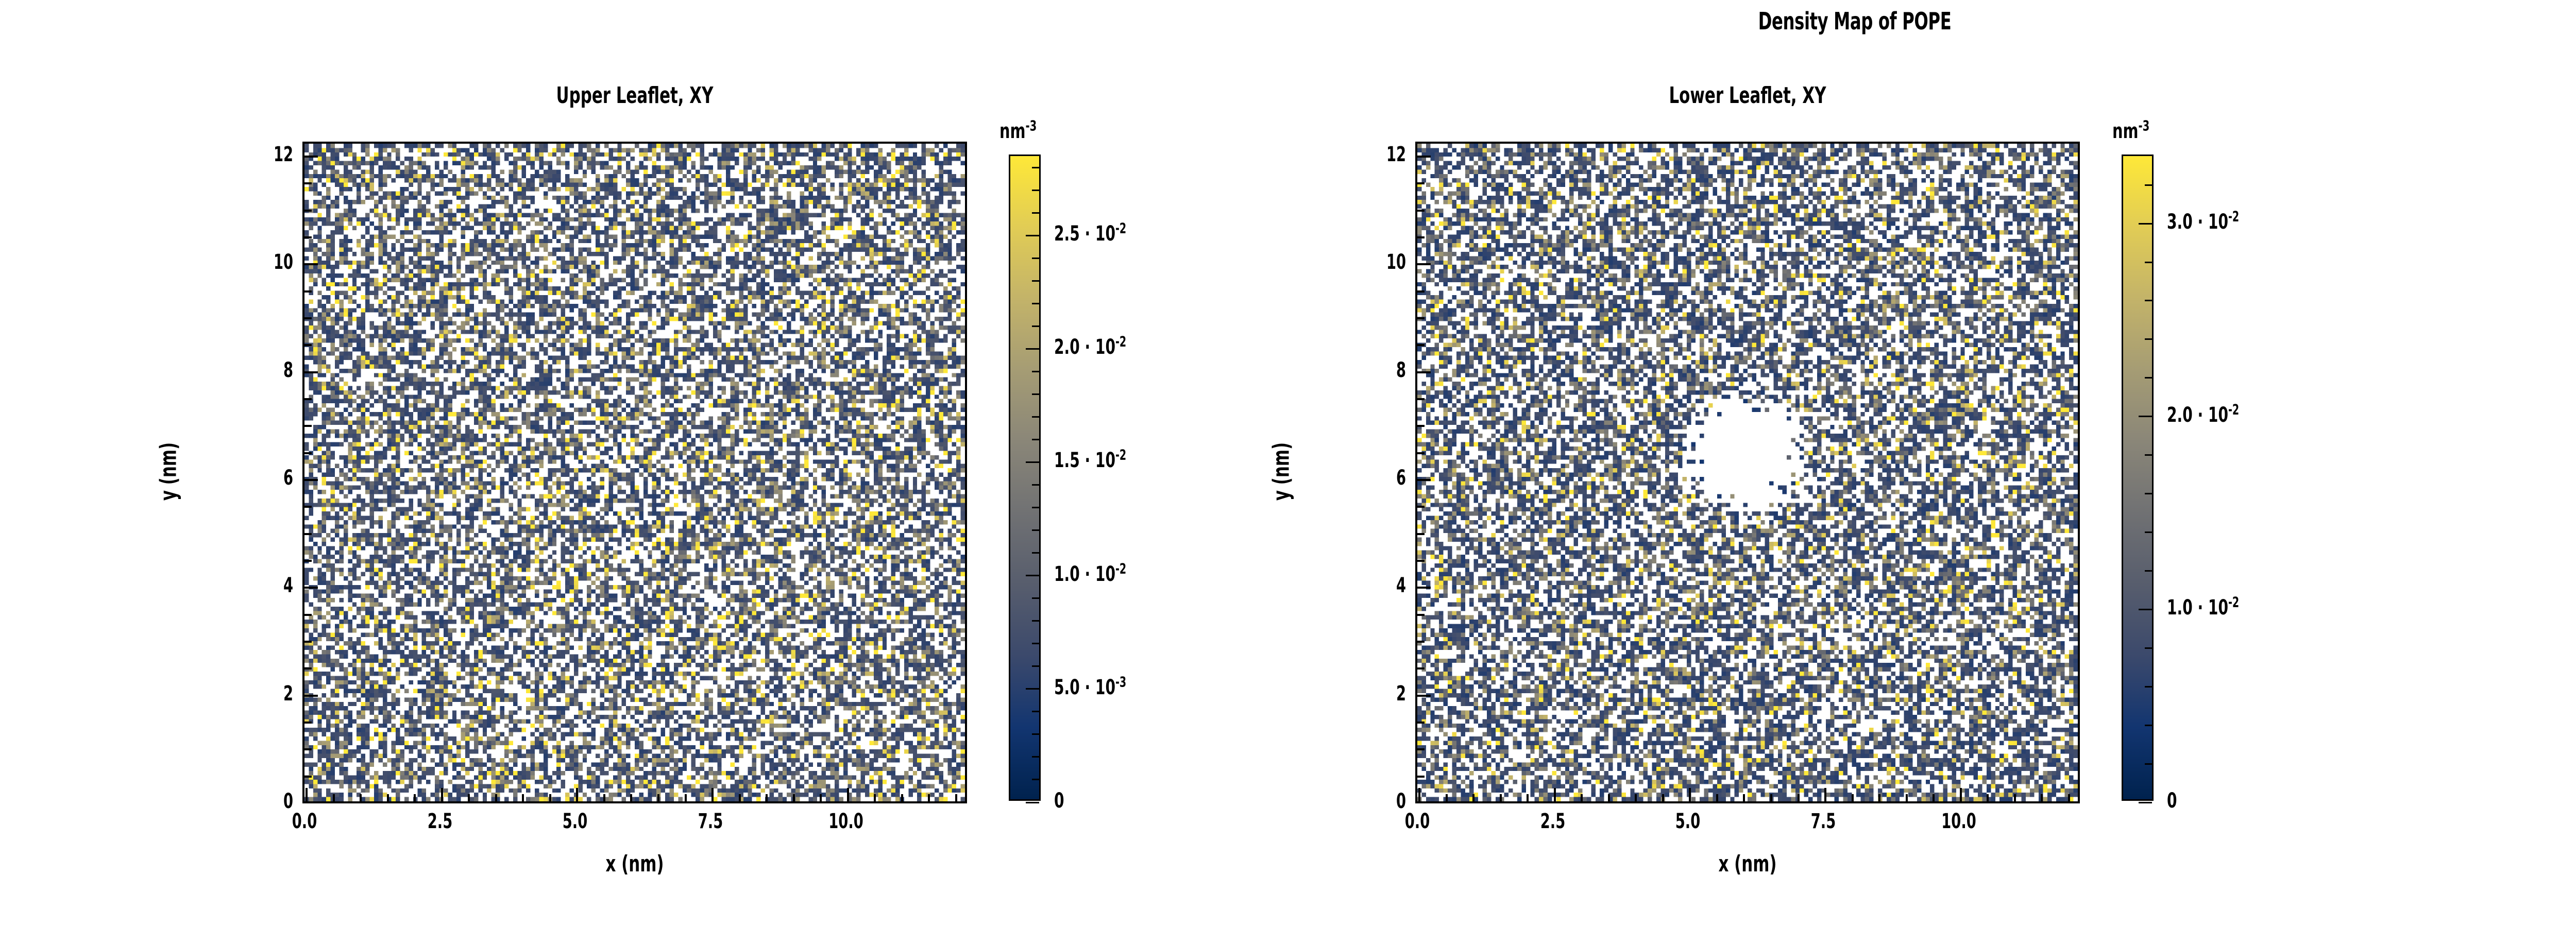 This screenshot has width=2576, height=927. What do you see at coordinates (1688, 821) in the screenshot?
I see `x-tick-label: 5.0` at bounding box center [1688, 821].